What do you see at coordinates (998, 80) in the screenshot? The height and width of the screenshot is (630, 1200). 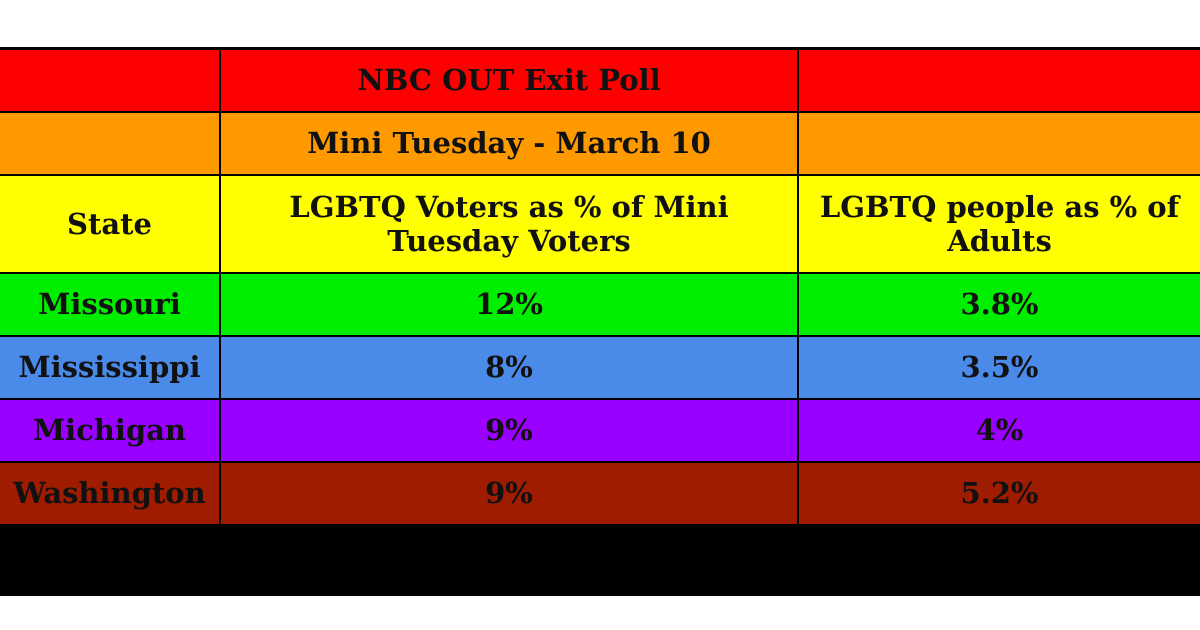 I see `title-row-cell-right` at bounding box center [998, 80].